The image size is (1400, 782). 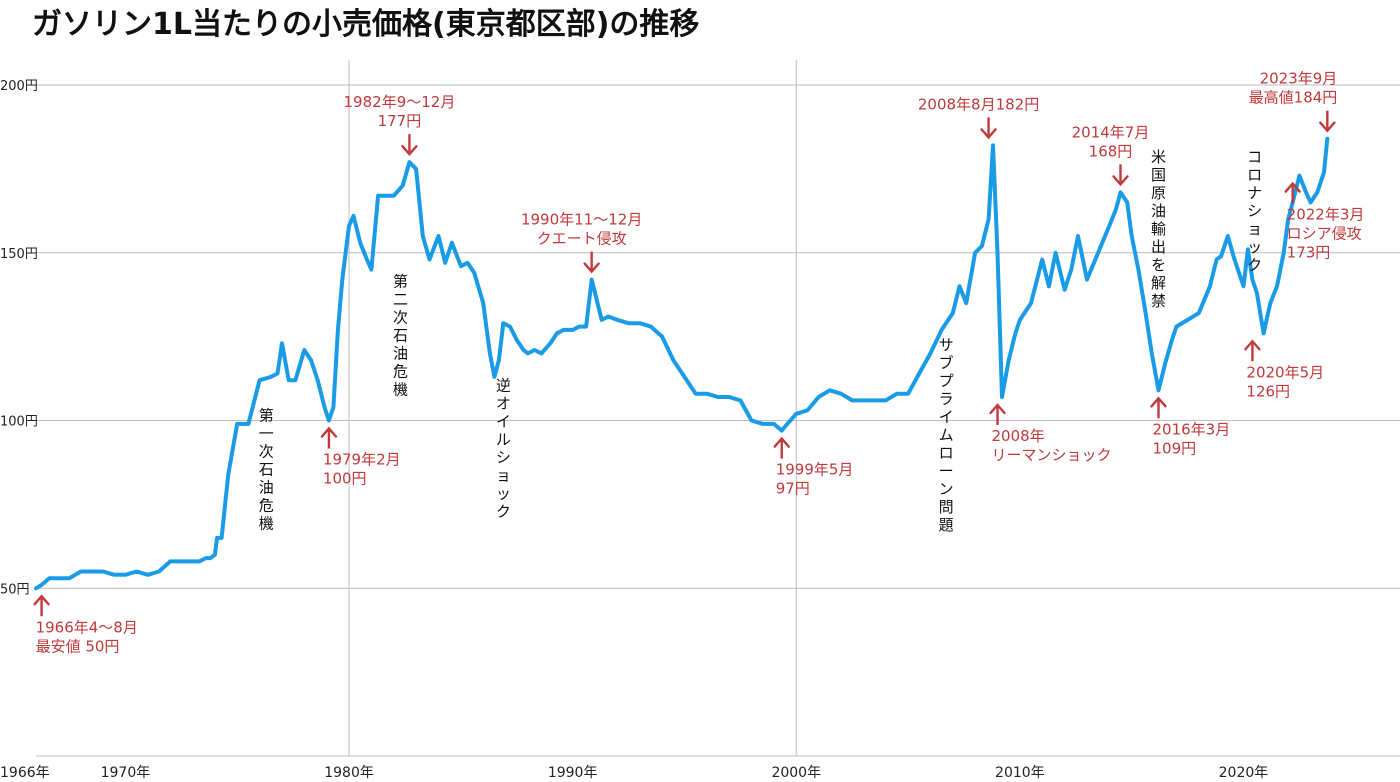 I want to click on annotation: 1979年2月 100円, so click(x=360, y=457).